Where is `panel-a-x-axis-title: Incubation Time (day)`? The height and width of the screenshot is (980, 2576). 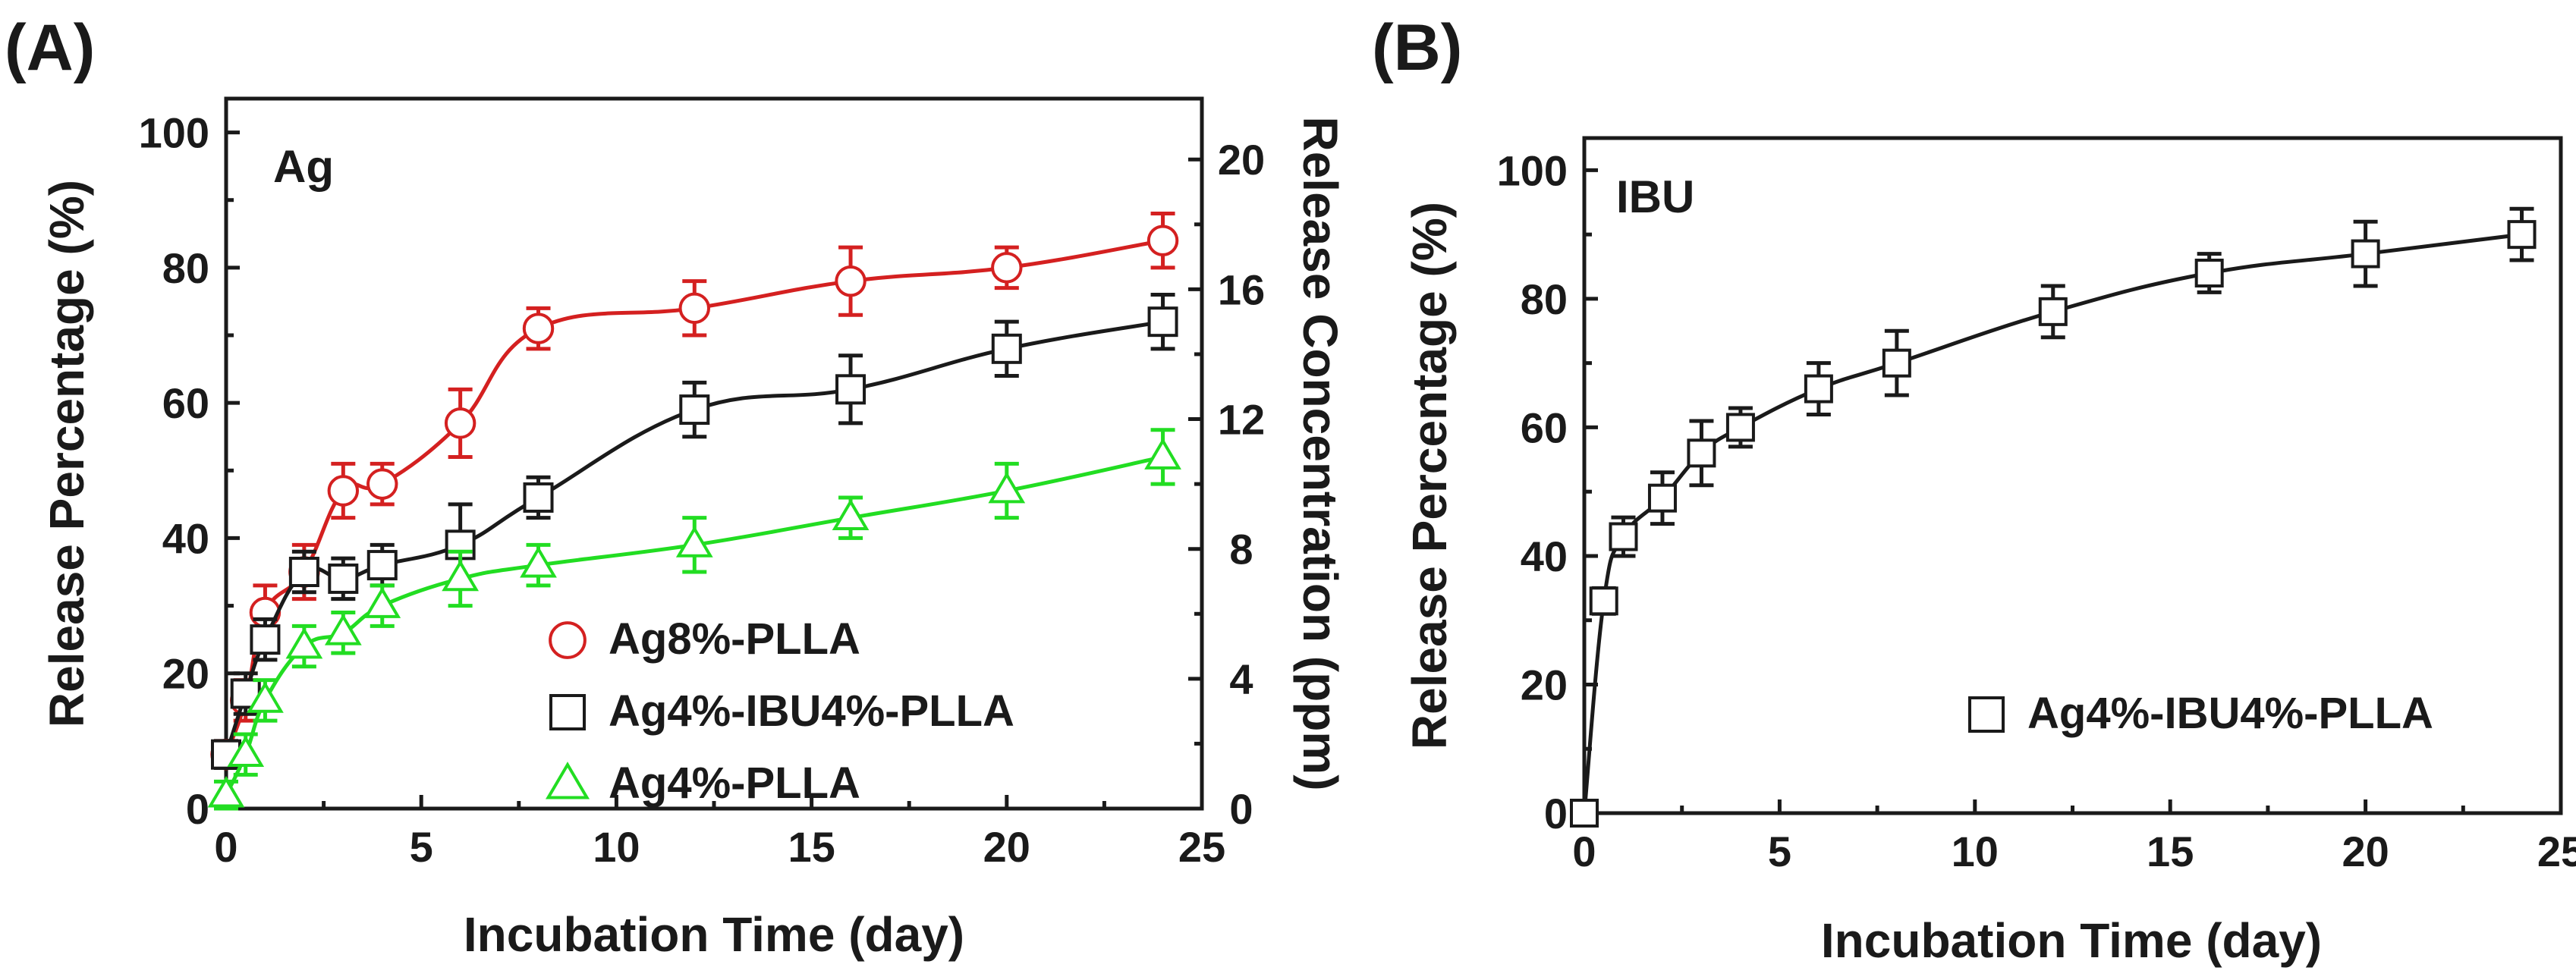
panel-a-x-axis-title: Incubation Time (day) is located at coordinates (714, 934).